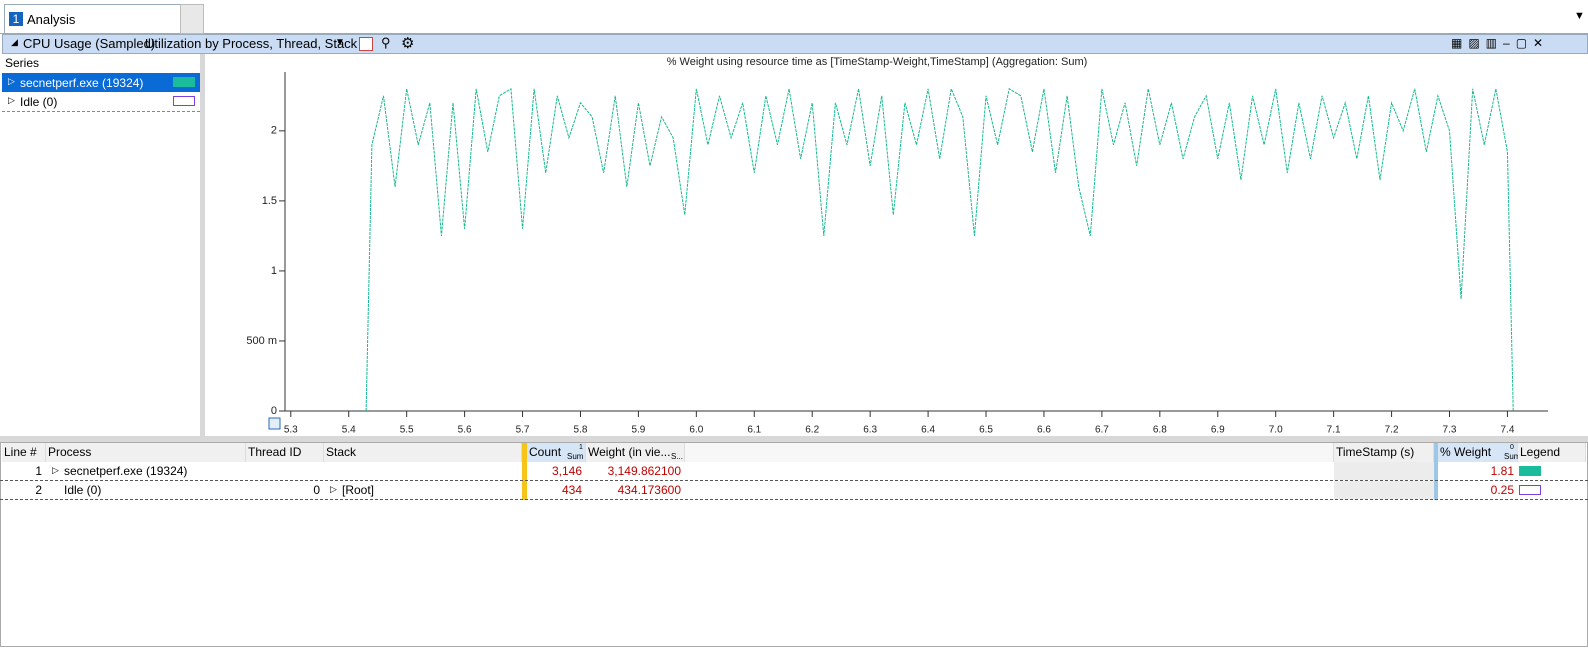  What do you see at coordinates (126, 471) in the screenshot?
I see `table-cell: secnetperf.exe (19324)` at bounding box center [126, 471].